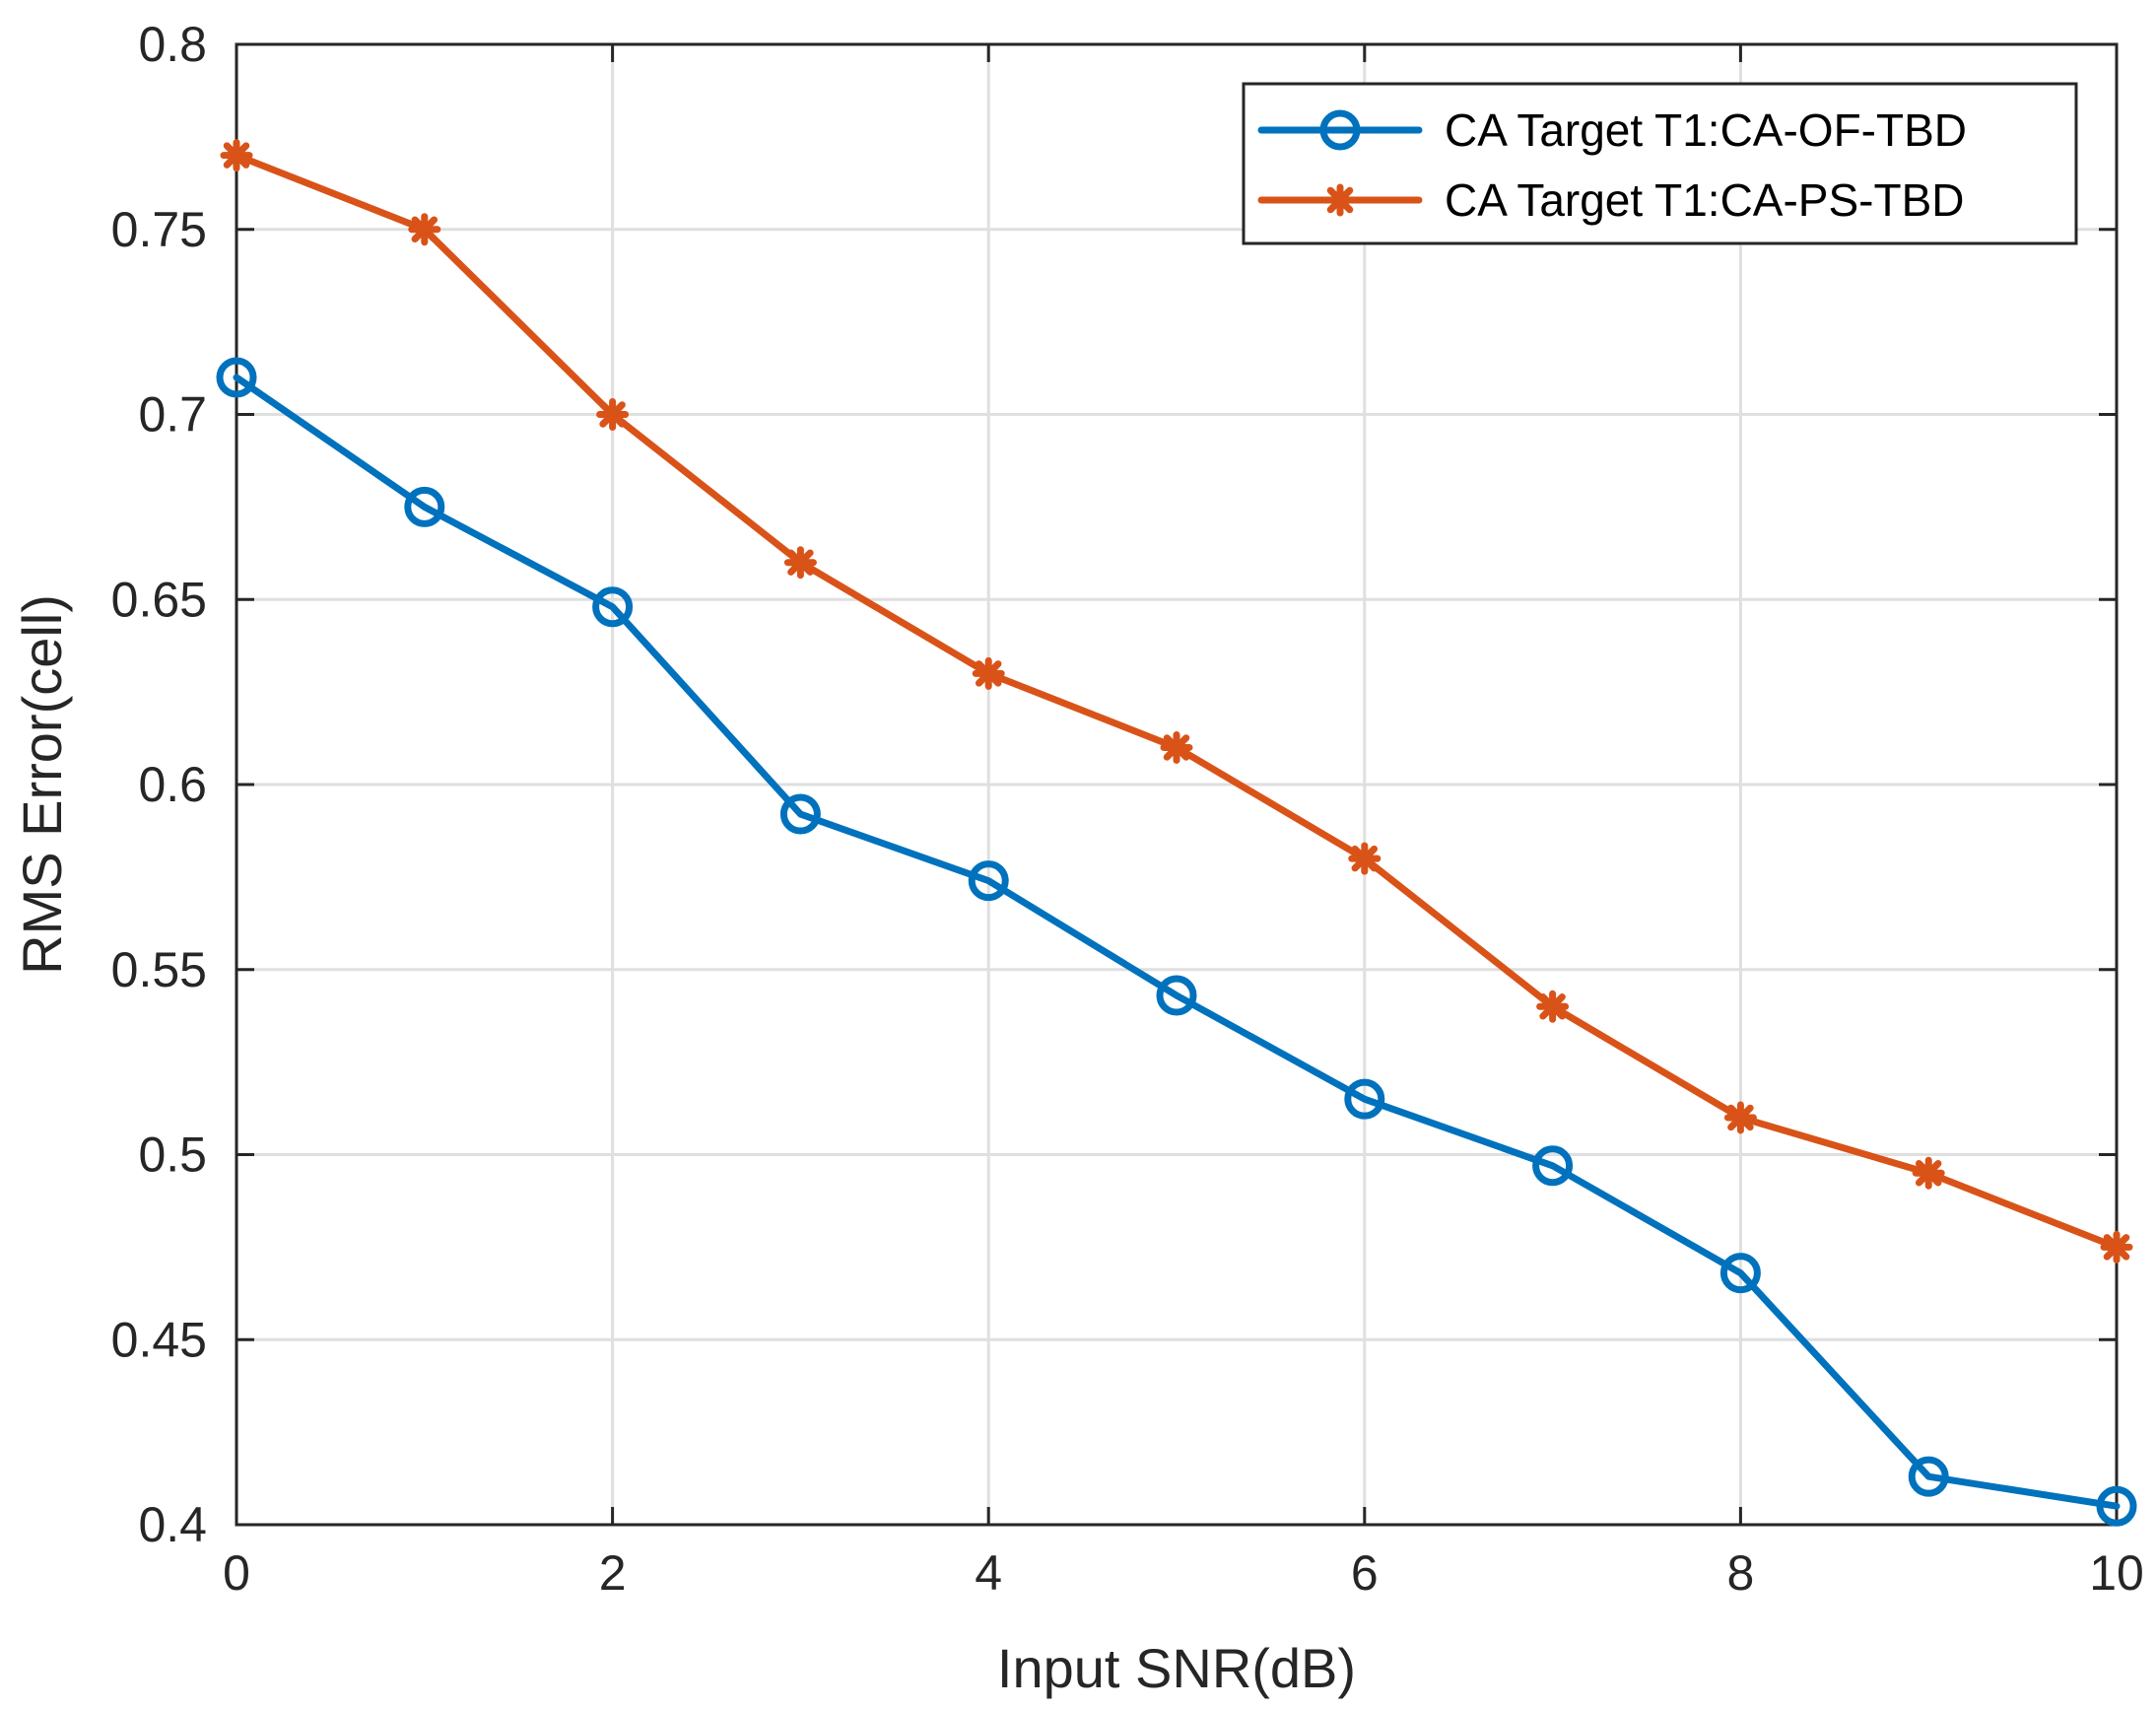  Describe the element at coordinates (1706, 130) in the screenshot. I see `legend-label-series-1: CA Target T1:CA-OF-TBD` at that location.